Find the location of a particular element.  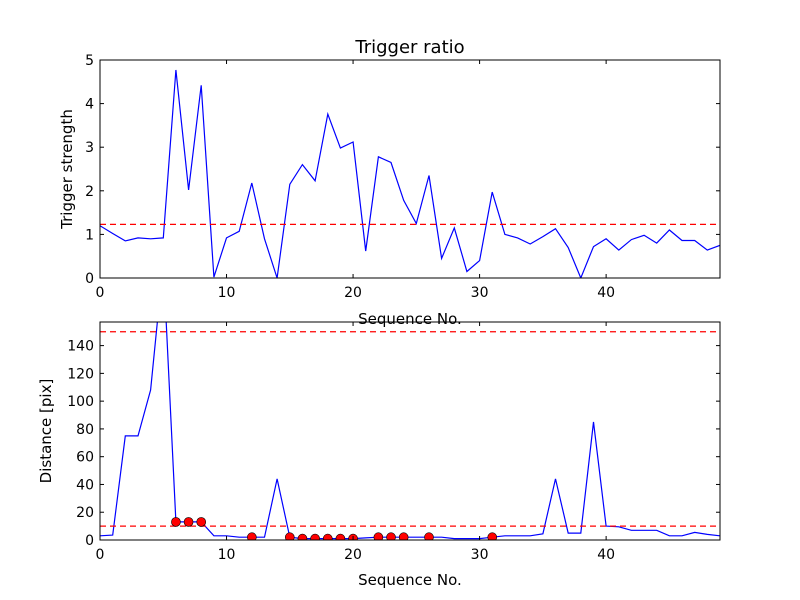

y-tick-label: 100 is located at coordinates (80, 402).